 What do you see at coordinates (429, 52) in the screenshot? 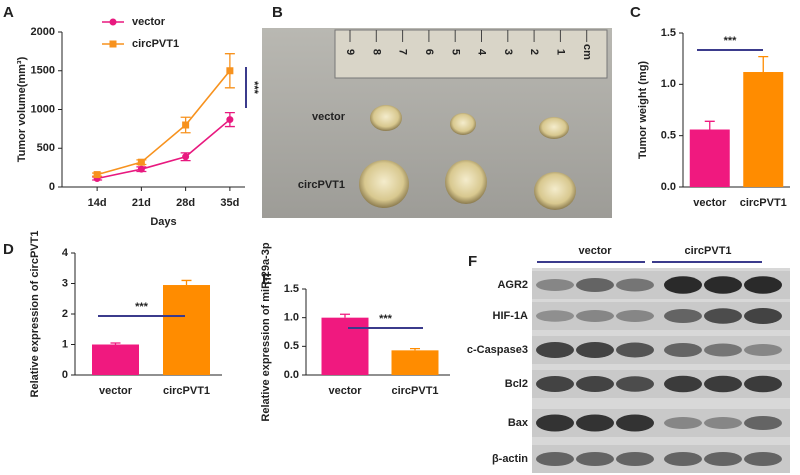
I see `ruler-number: 6` at bounding box center [429, 52].